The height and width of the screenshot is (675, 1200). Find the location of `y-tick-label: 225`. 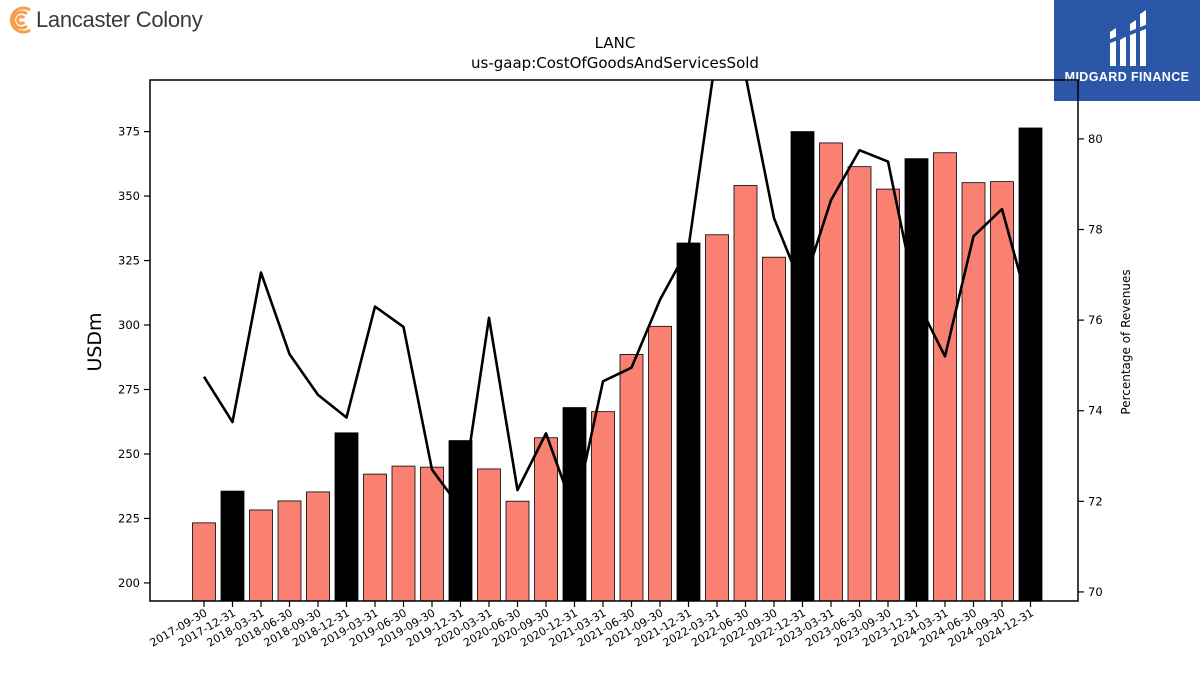

y-tick-label: 225 is located at coordinates (129, 518).